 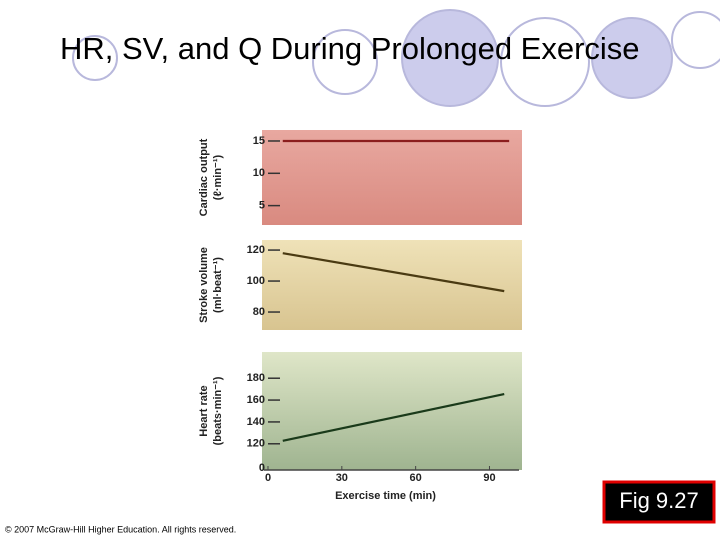 I want to click on y-tick-label: 15, so click(x=259, y=141).